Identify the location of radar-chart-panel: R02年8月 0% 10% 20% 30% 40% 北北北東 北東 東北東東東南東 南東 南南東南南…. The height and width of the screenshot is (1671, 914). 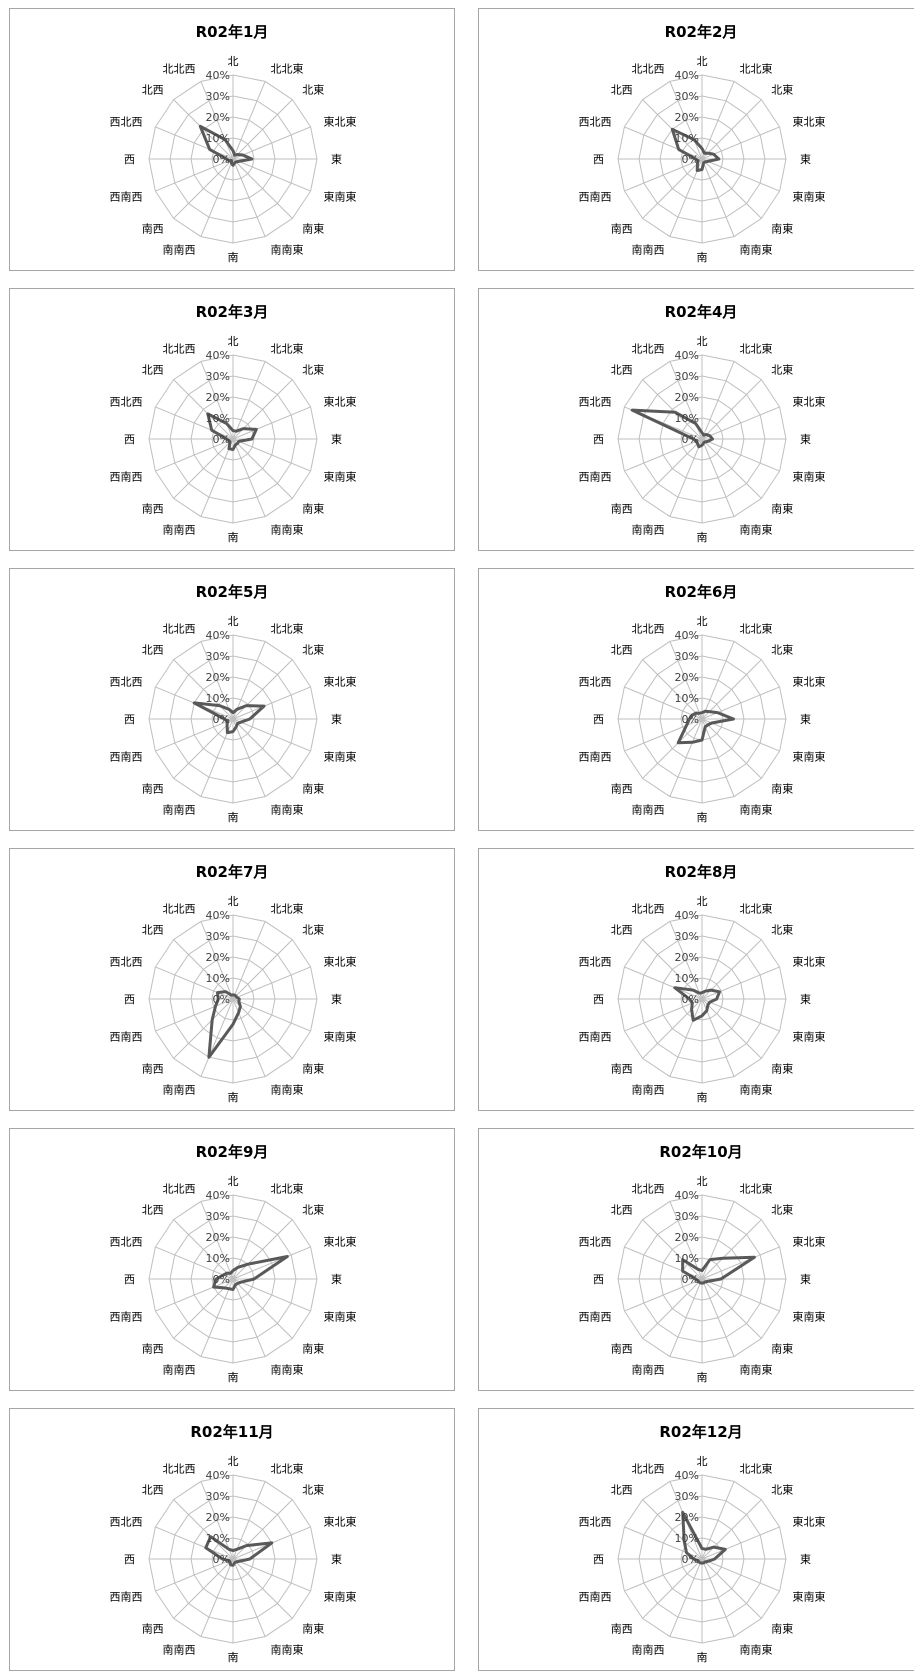
(696, 979).